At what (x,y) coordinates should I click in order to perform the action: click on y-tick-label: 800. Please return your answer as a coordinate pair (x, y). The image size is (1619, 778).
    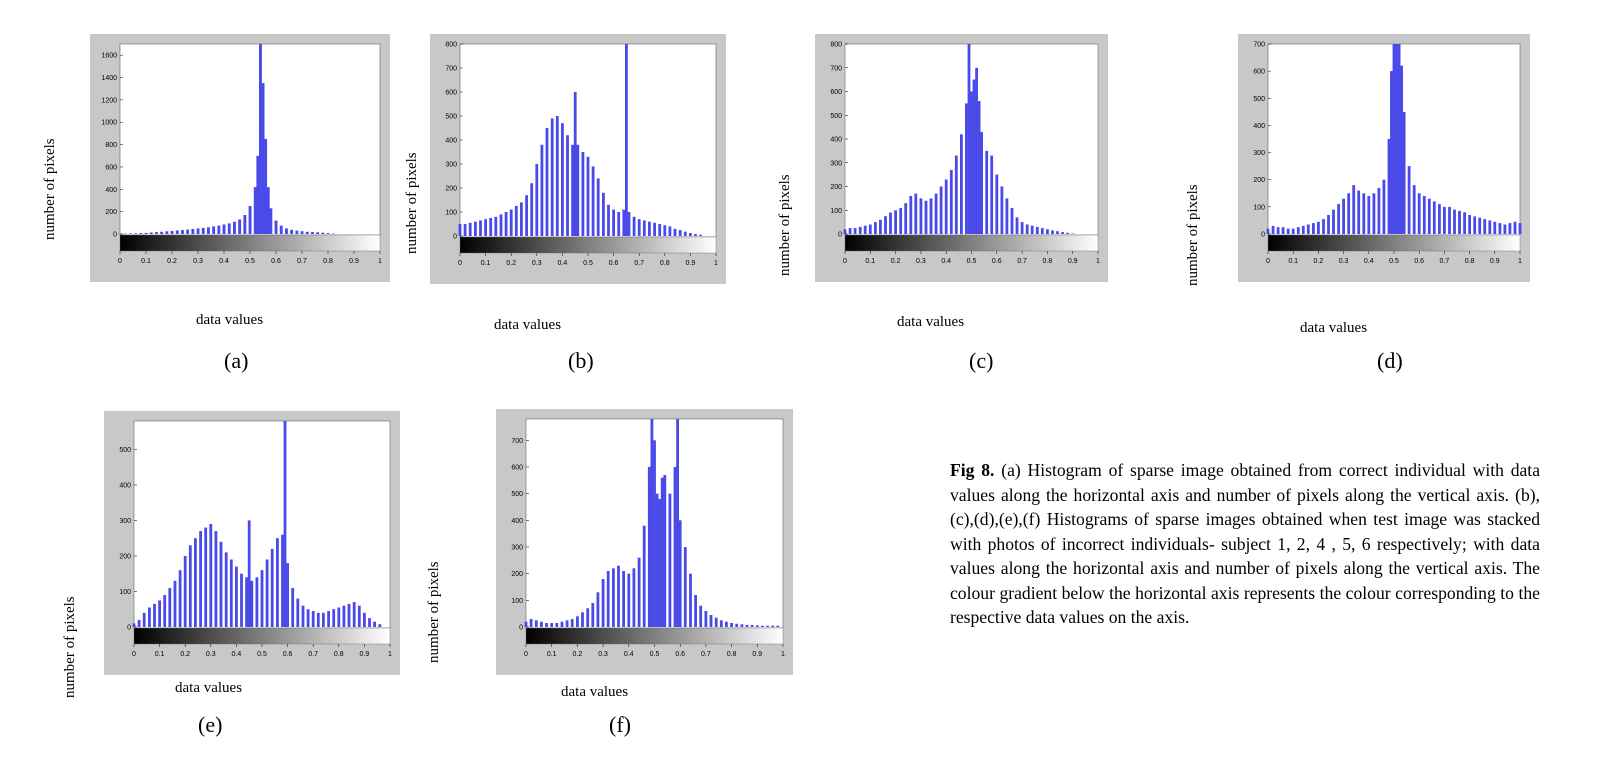
    Looking at the image, I should click on (451, 45).